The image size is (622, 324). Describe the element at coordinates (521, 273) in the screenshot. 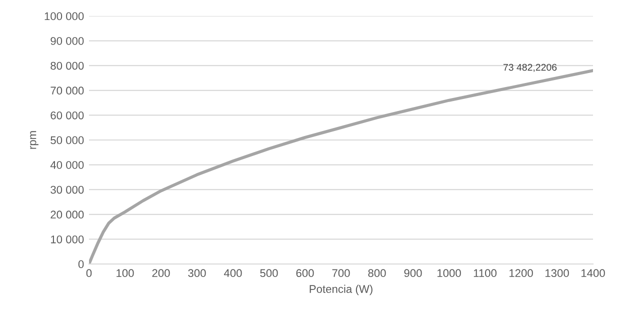

I see `x-tick-label: 1200` at that location.